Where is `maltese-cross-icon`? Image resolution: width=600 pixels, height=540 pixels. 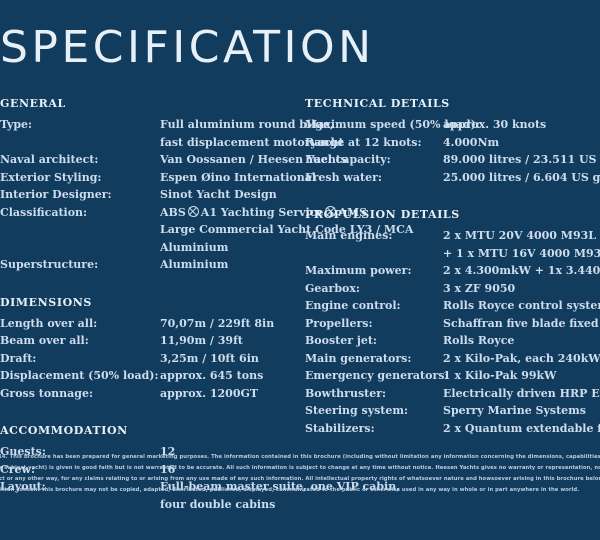 maltese-cross-icon is located at coordinates (331, 211).